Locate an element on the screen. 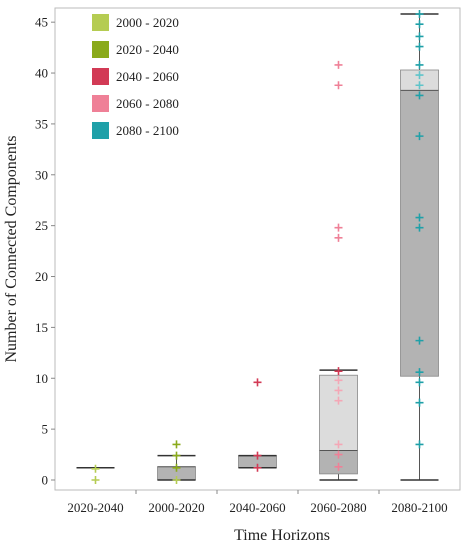 Image resolution: width=468 pixels, height=550 pixels. y-tick-label: 20 is located at coordinates (41, 276).